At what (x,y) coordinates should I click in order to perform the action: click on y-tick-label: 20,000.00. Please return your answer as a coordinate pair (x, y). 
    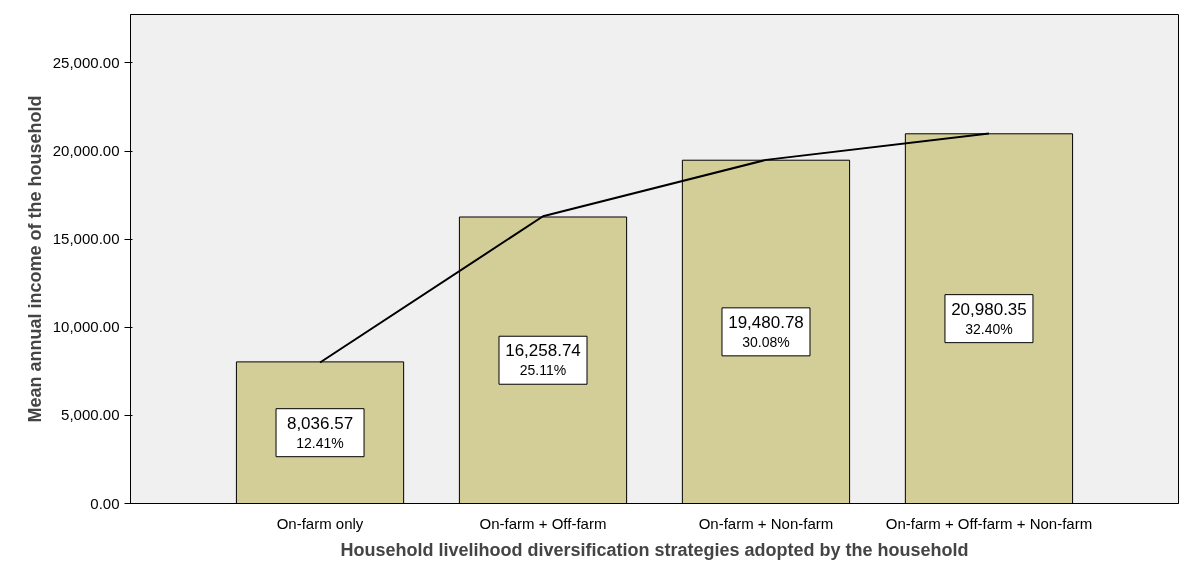
    Looking at the image, I should click on (86, 151).